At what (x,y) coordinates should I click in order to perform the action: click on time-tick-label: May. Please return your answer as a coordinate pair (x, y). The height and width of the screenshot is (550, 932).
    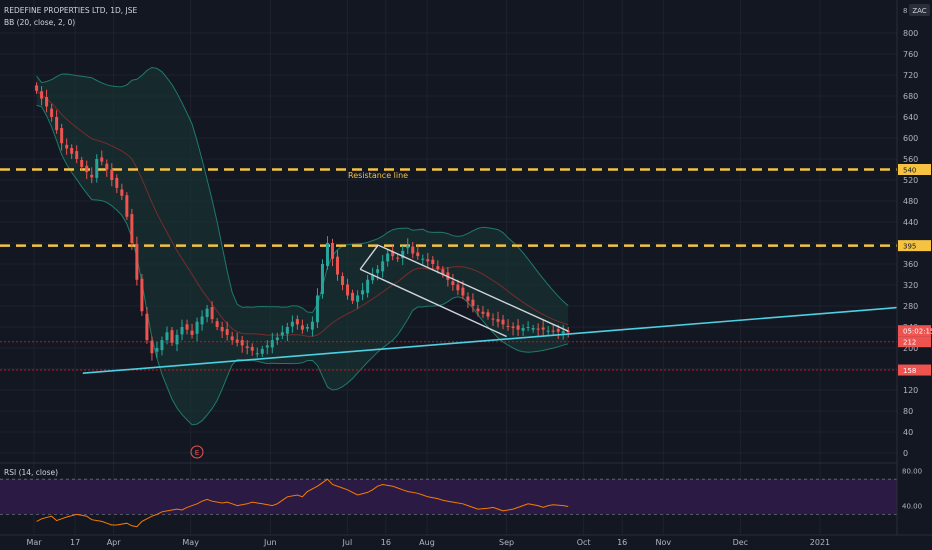
    Looking at the image, I should click on (190, 542).